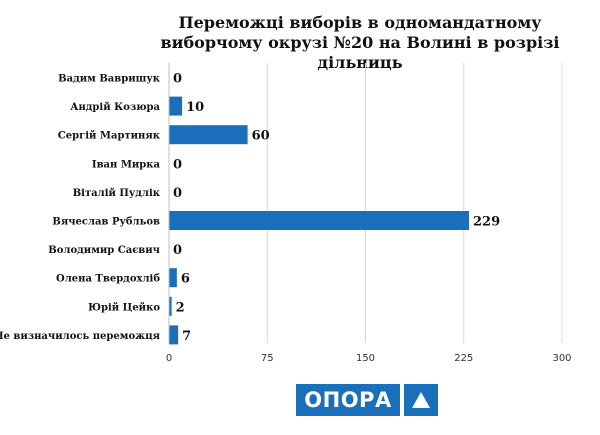 Image resolution: width=600 pixels, height=435 pixels. I want to click on value-label: 229, so click(486, 222).